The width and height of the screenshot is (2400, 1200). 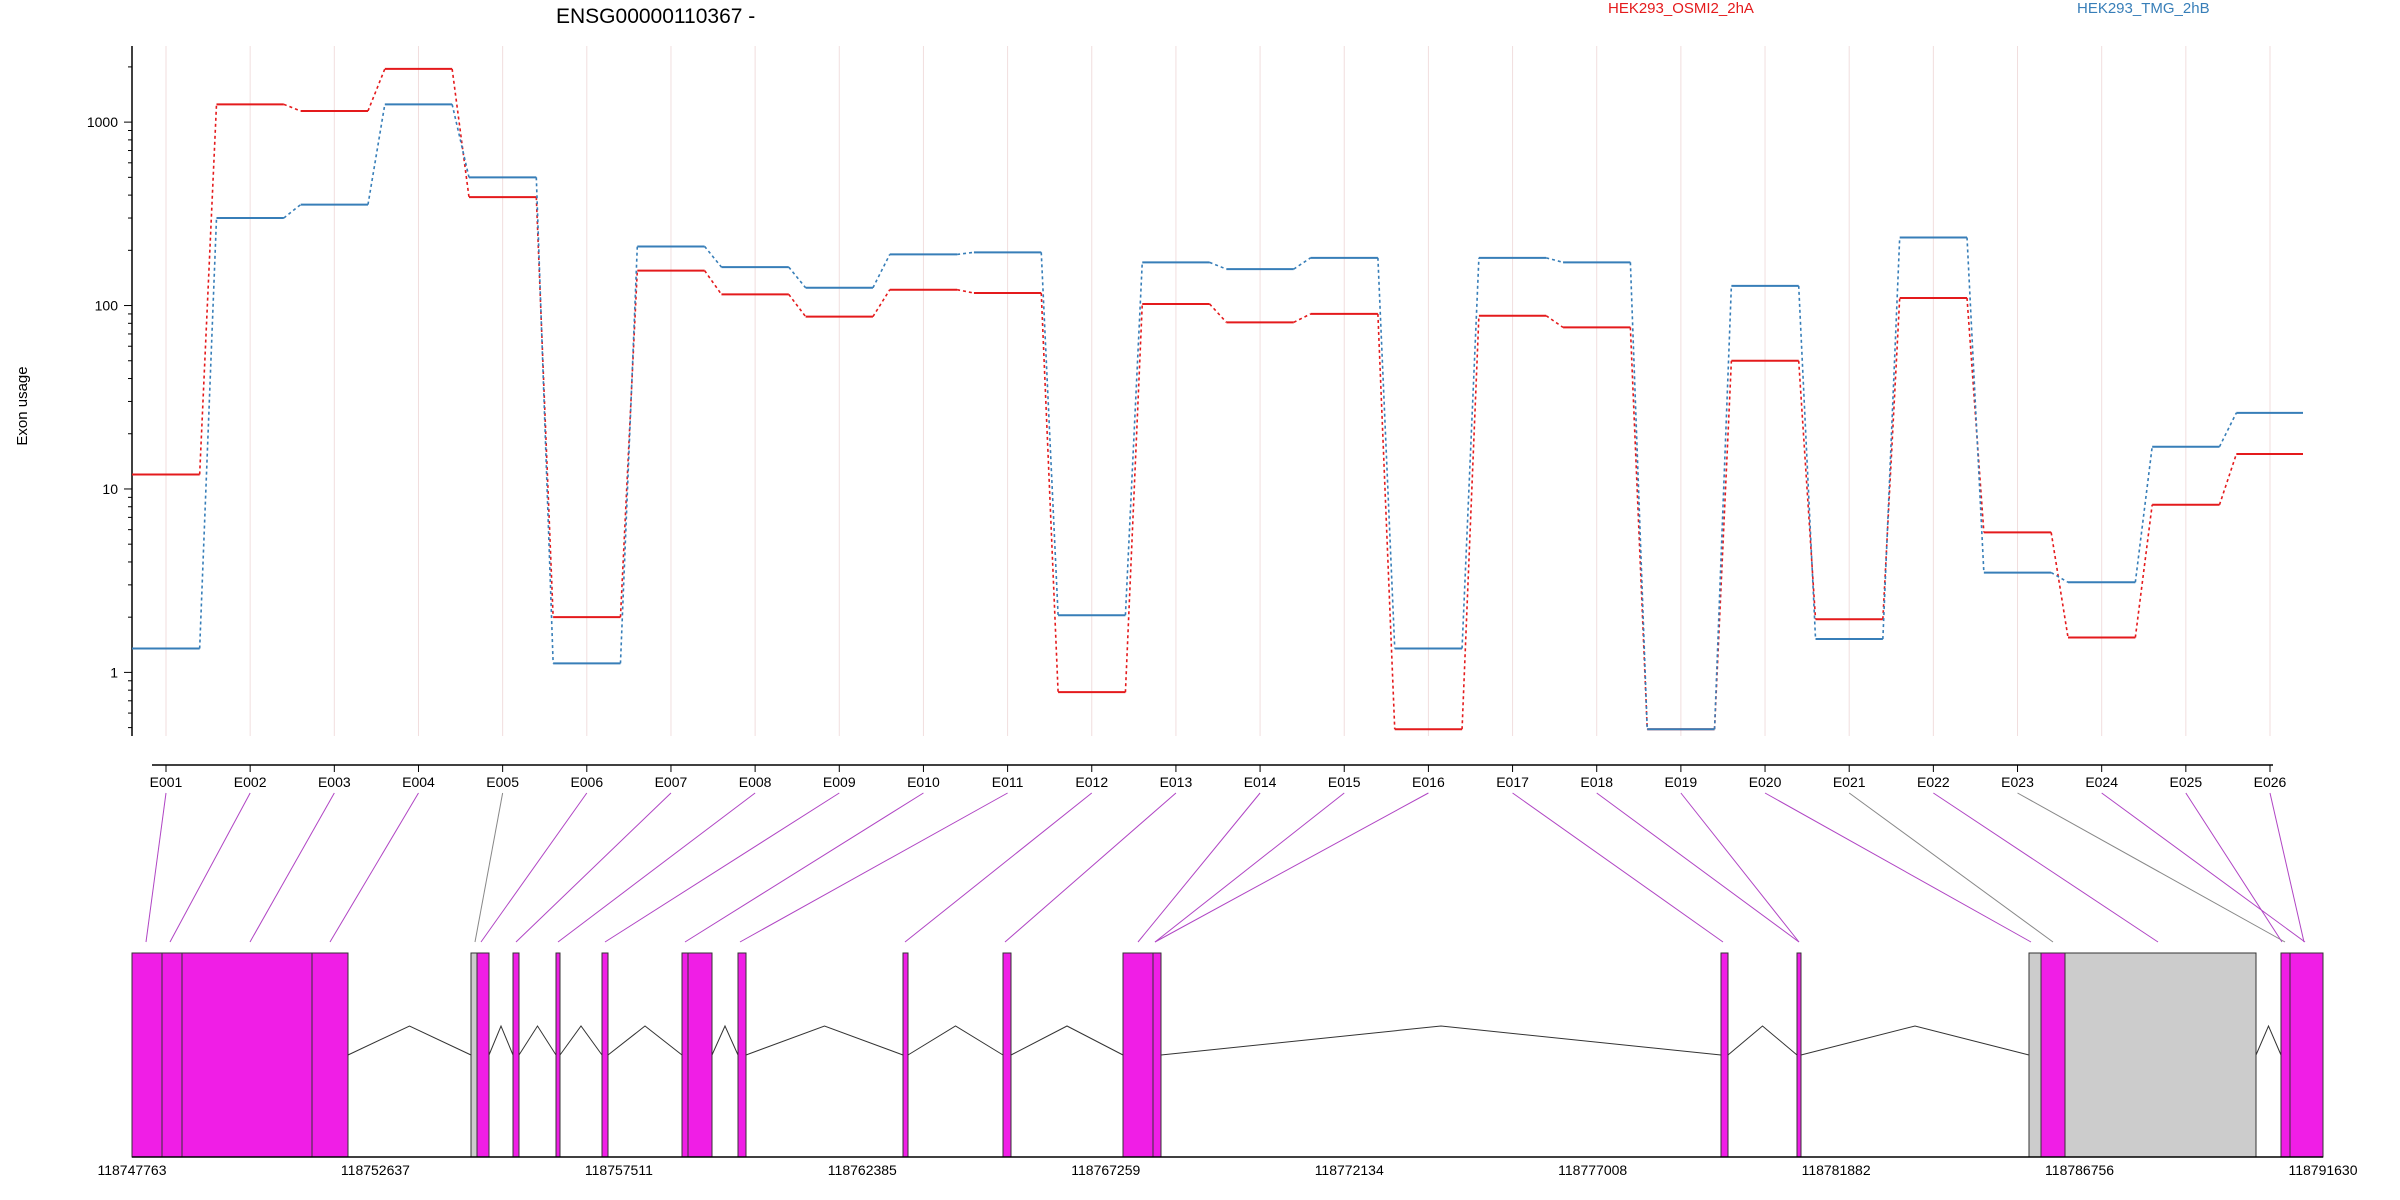 I want to click on x-tick-label: E025, so click(x=2185, y=782).